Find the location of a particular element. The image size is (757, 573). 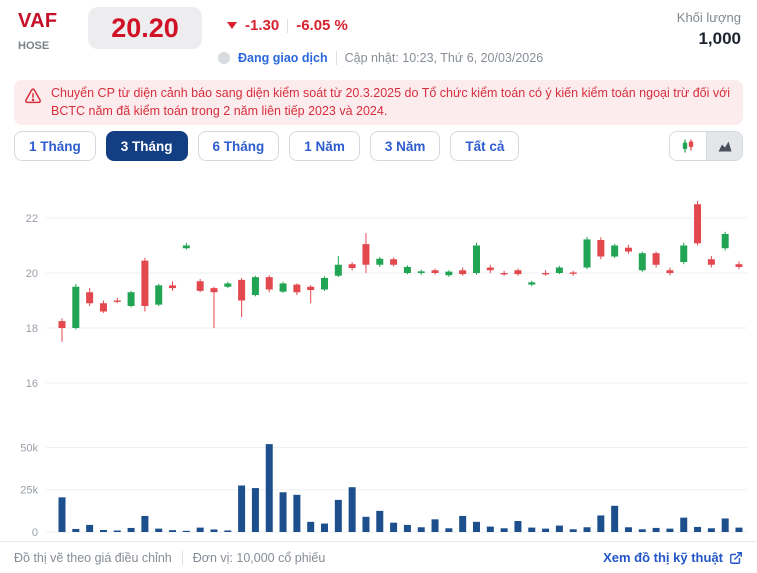

last-updated: Cập nhật: 10:23, Thứ 6, 20/03/2026 is located at coordinates (444, 58).